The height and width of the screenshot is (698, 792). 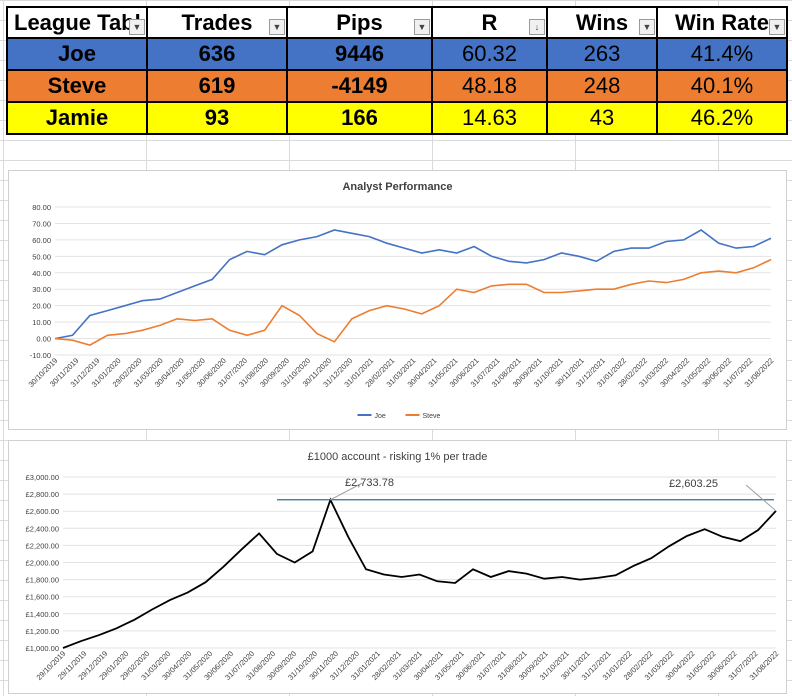 I want to click on legend-label: Joe, so click(x=380, y=416).